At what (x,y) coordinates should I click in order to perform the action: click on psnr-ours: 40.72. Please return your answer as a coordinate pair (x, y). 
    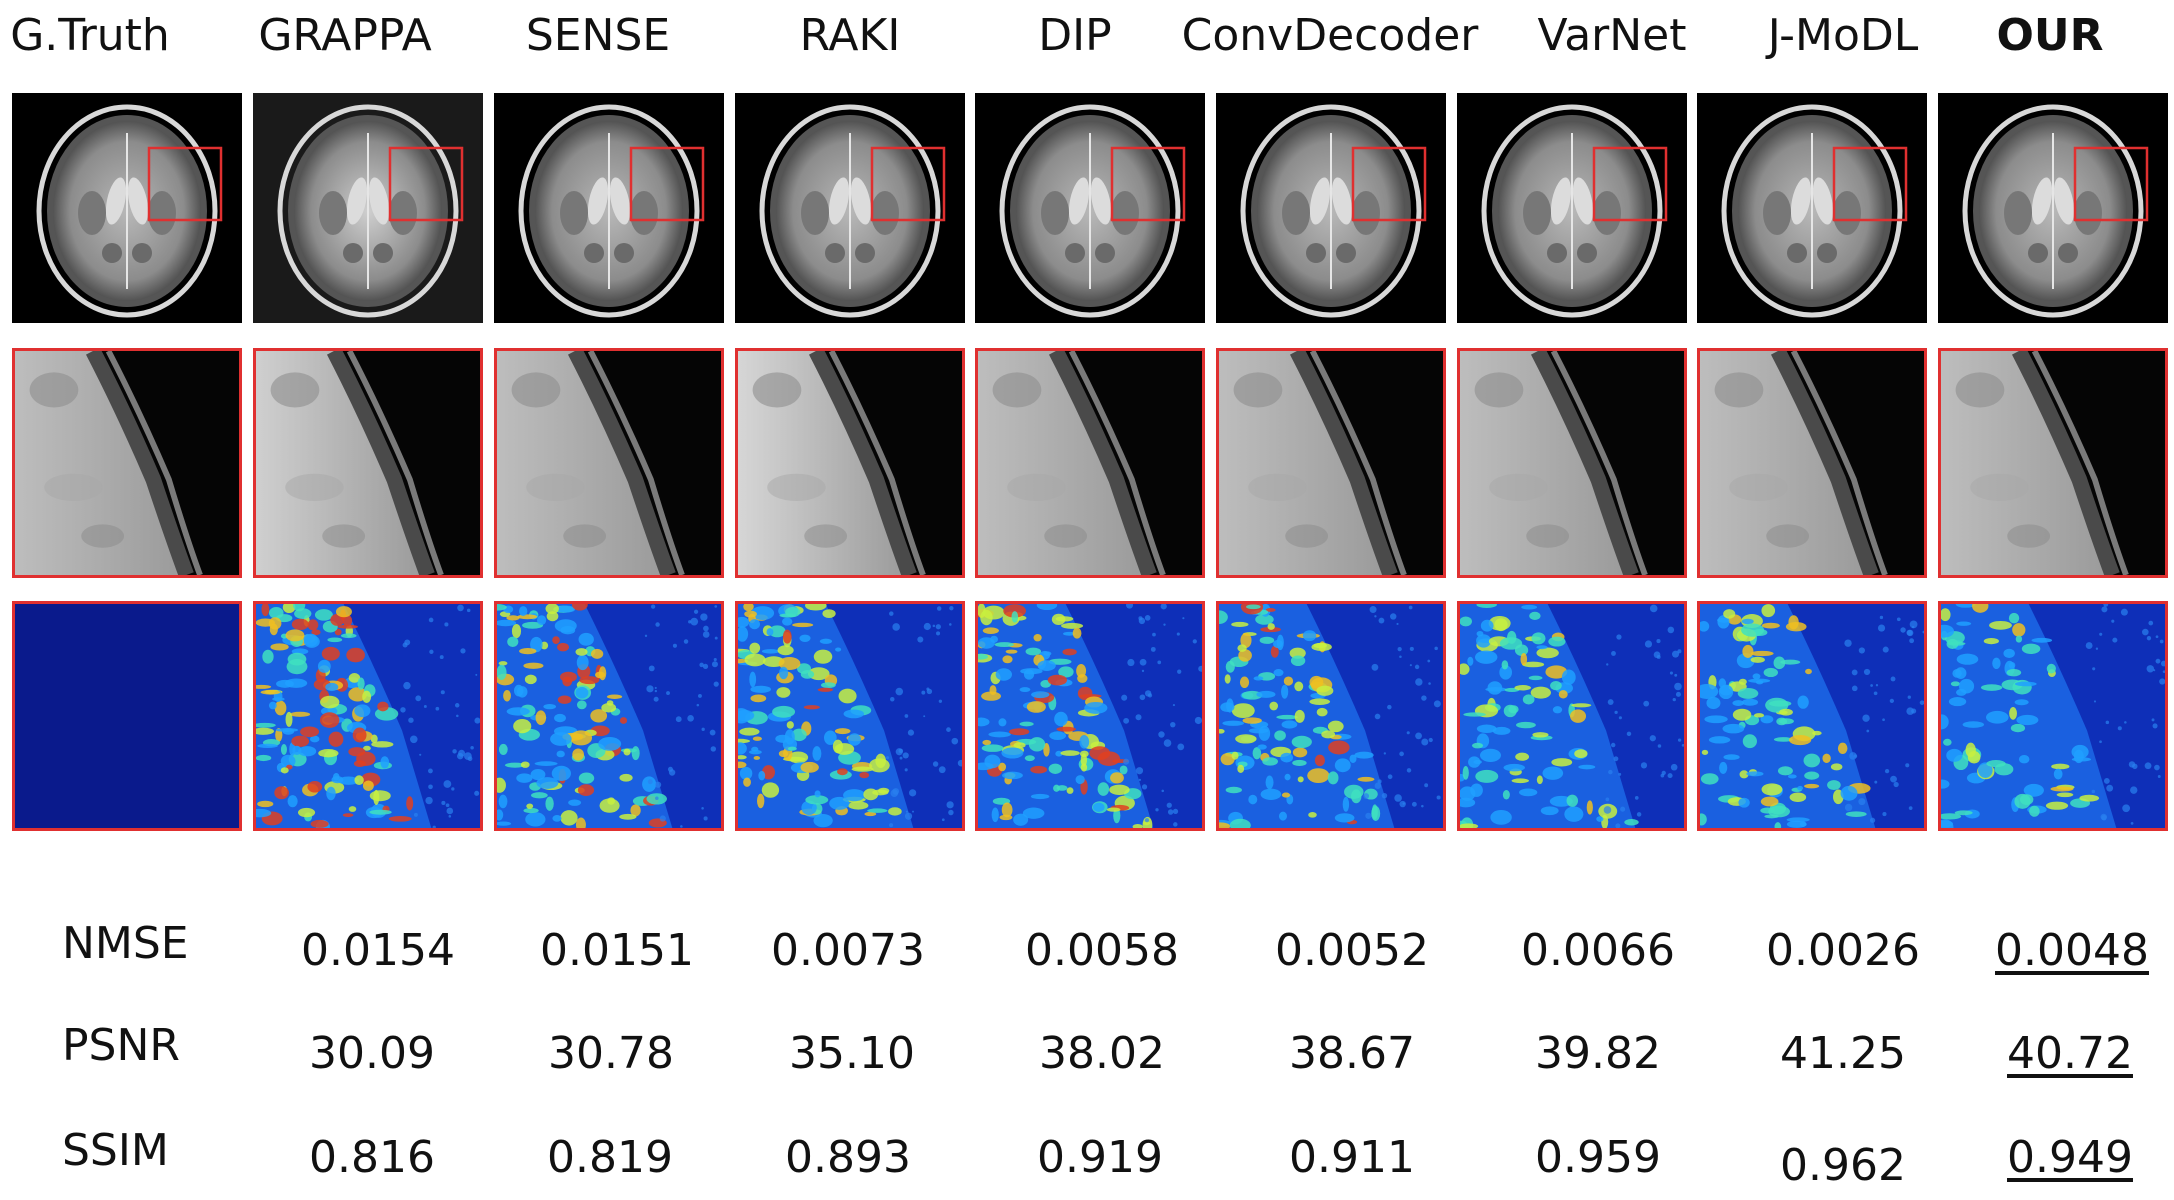
    Looking at the image, I should click on (2070, 1053).